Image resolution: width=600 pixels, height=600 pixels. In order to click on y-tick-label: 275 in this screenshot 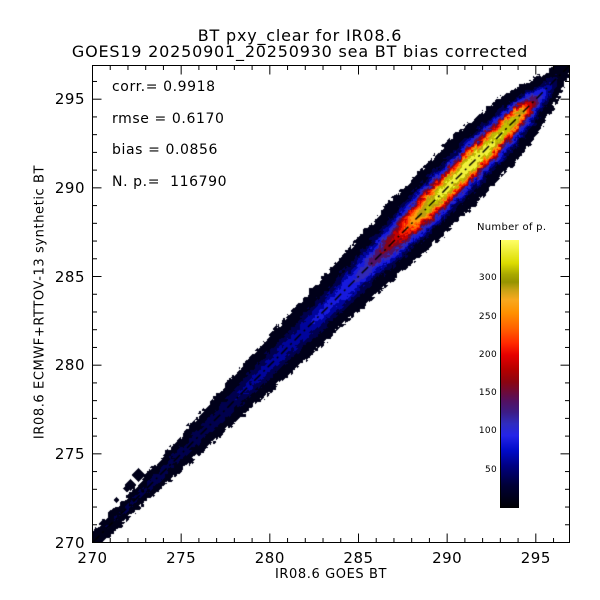, I will do `click(69, 453)`.